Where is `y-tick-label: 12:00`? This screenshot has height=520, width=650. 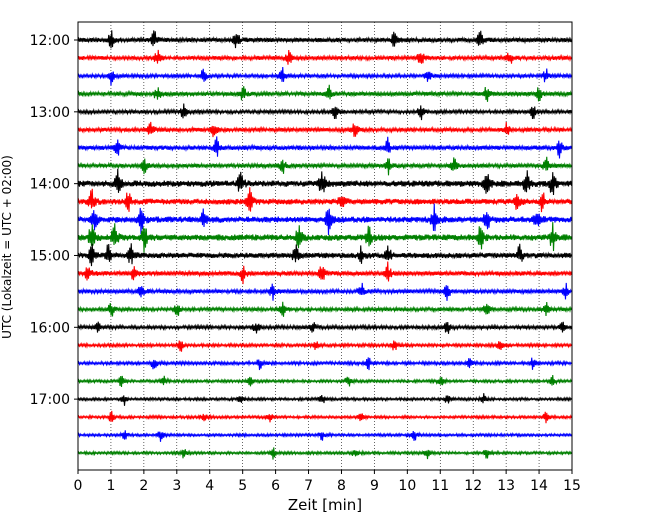
y-tick-label: 12:00 is located at coordinates (50, 41).